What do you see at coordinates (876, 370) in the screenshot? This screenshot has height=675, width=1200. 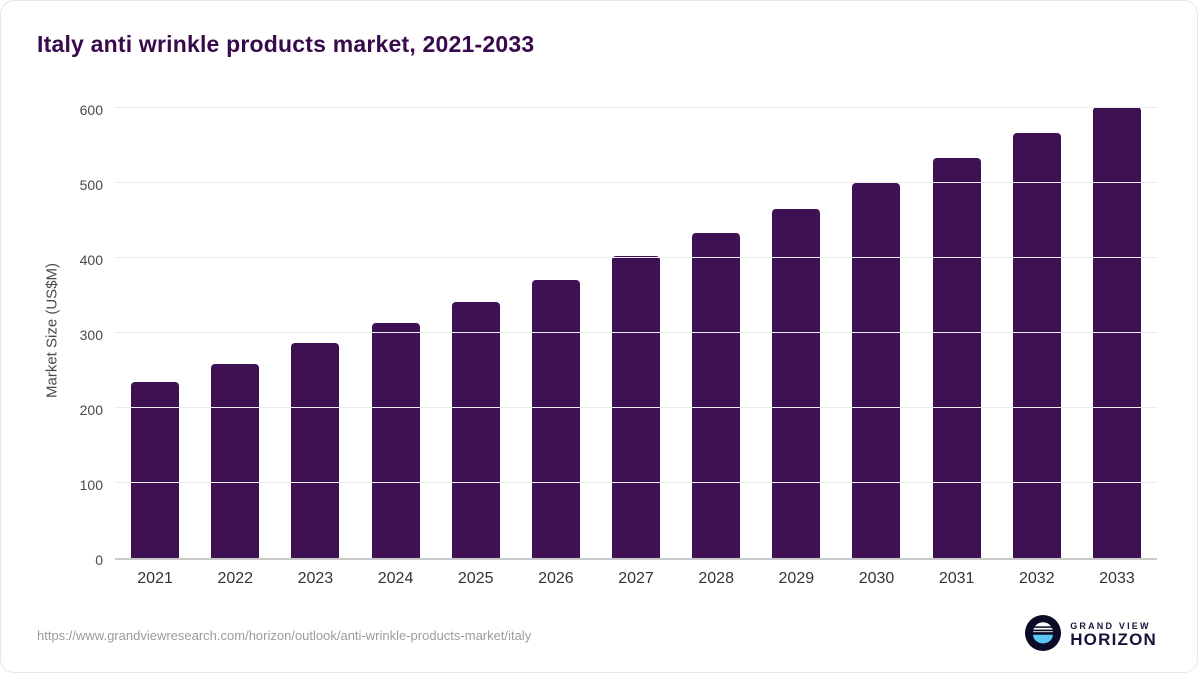 I see `bar-2030` at bounding box center [876, 370].